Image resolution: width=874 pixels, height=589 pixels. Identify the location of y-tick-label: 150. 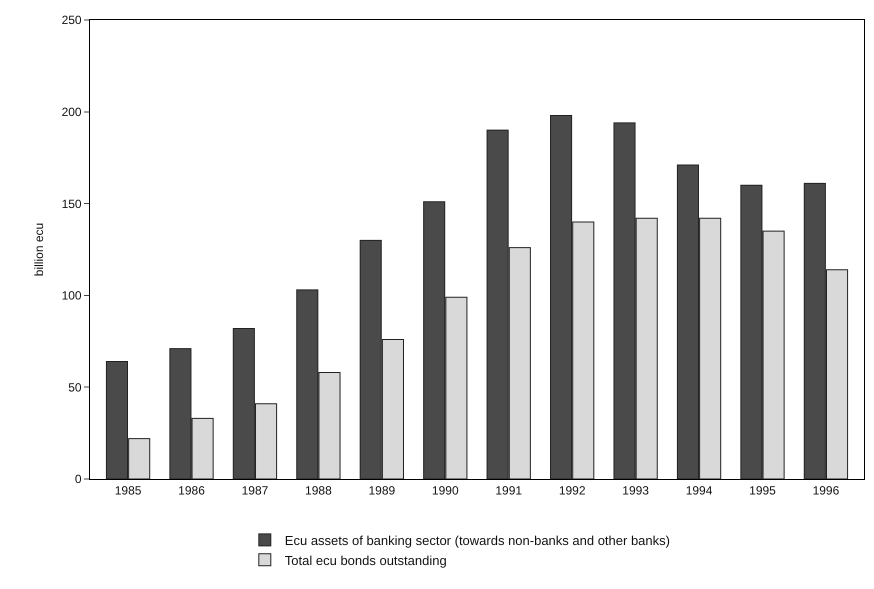
(72, 203).